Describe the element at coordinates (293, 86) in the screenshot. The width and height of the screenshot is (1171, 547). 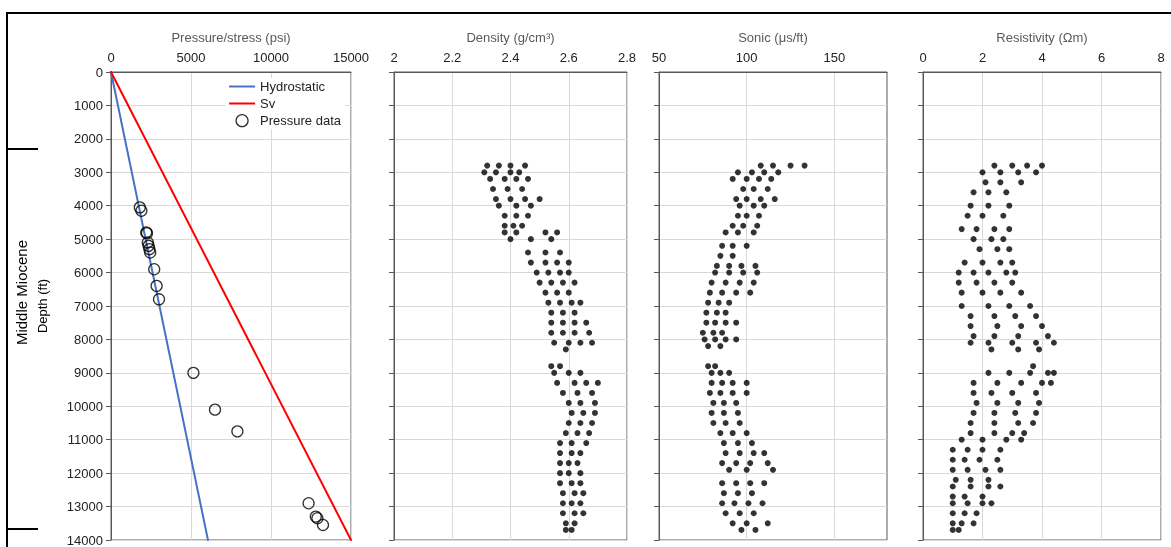
I see `legend-label: Hydrostatic` at that location.